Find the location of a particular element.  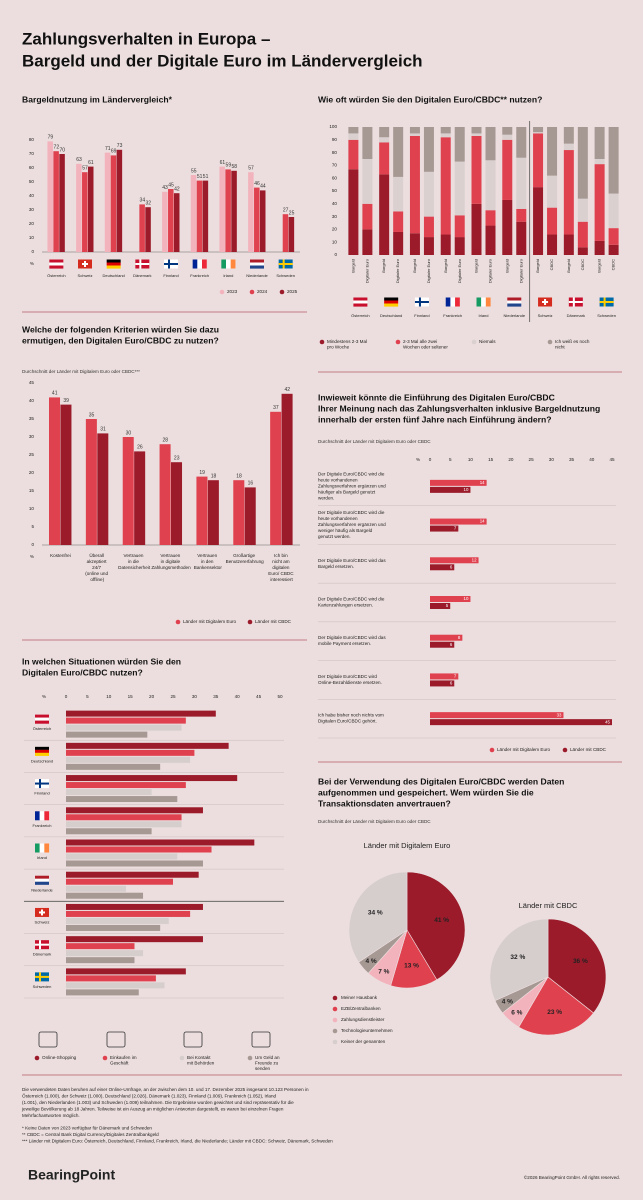

y-tick-label: 50 is located at coordinates (32, 181).